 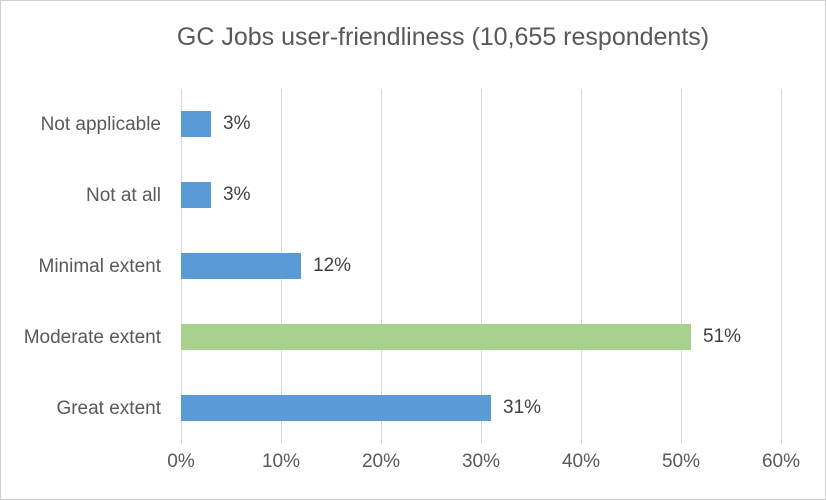 I want to click on bar-value-label: 31%, so click(x=522, y=407).